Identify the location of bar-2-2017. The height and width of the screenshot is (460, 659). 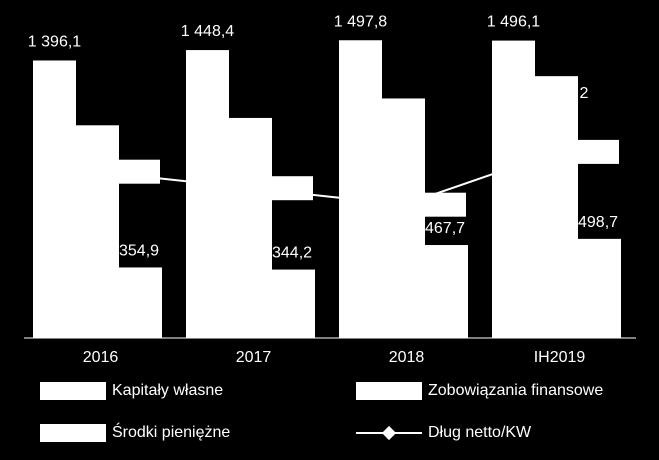
(250, 227).